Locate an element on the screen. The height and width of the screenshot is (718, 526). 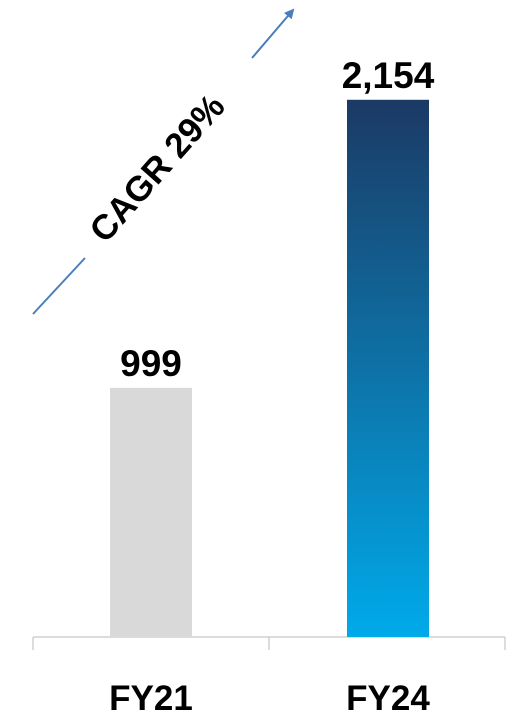
cagr-arrow-lower-segment is located at coordinates (59, 286).